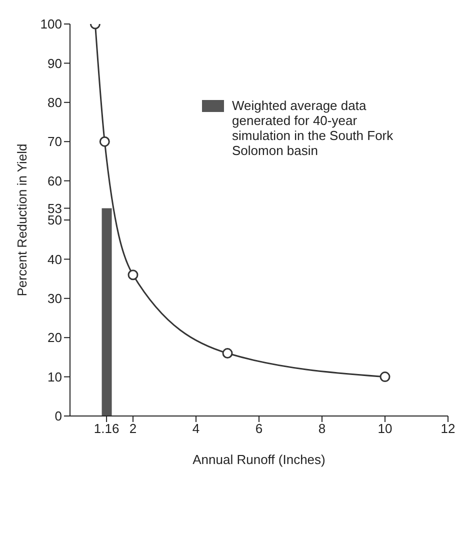 The height and width of the screenshot is (544, 470). I want to click on x-tick-label: 12, so click(448, 428).